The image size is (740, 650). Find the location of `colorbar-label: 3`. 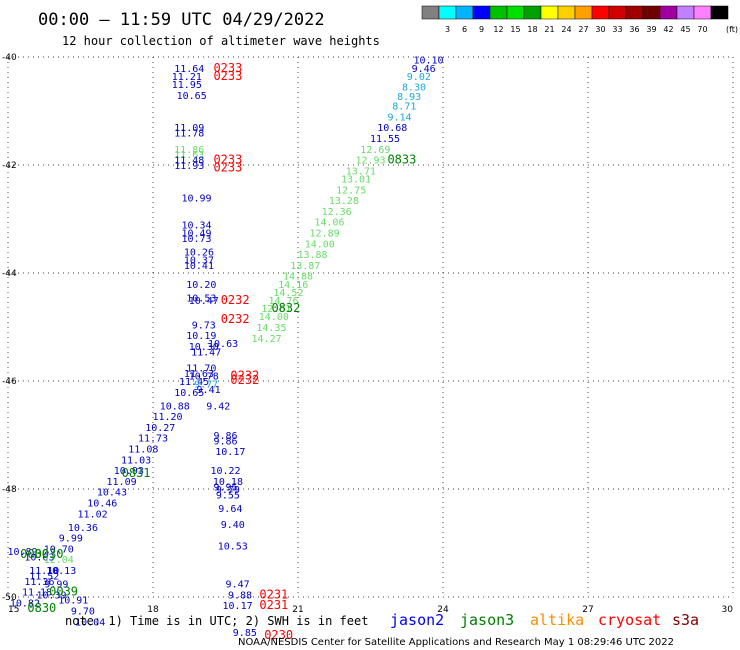

colorbar-label: 3 is located at coordinates (447, 29).